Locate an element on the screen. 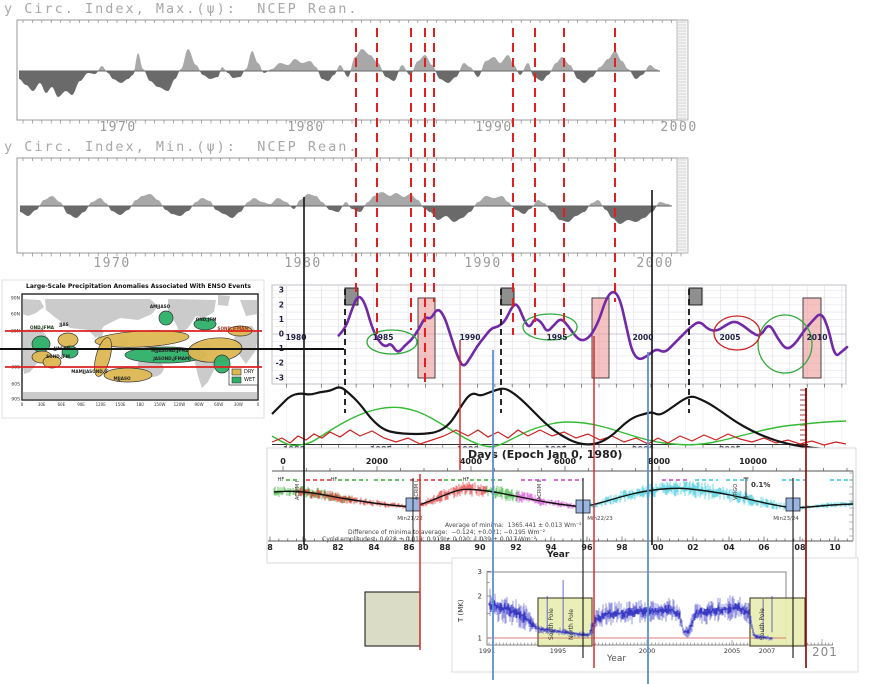 This screenshot has height=684, width=888. min-panel-right-ruler is located at coordinates (682, 205).